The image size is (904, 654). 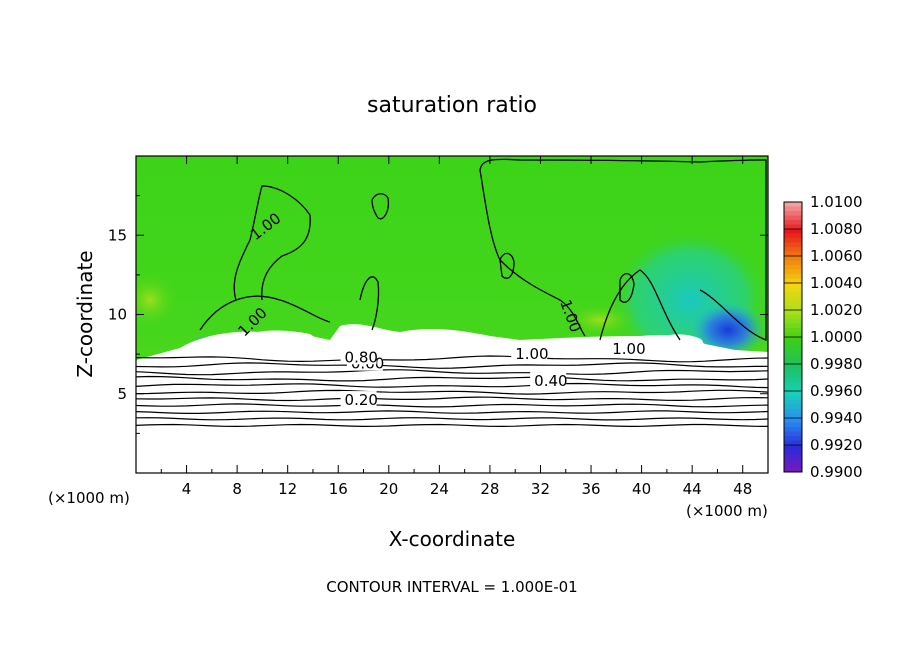 What do you see at coordinates (158, 300) in the screenshot?
I see `moist-yellow-region` at bounding box center [158, 300].